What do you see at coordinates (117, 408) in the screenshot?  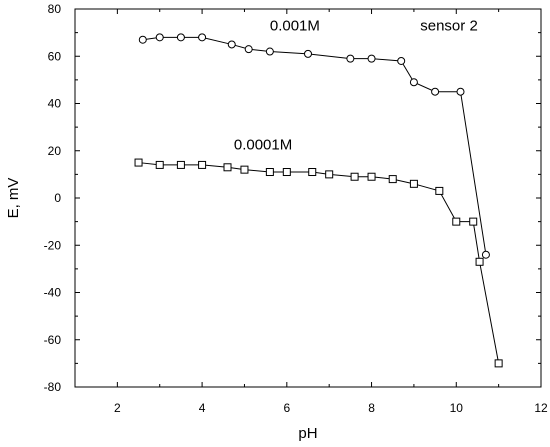 I see `x-axis-tick-label-2: 2` at bounding box center [117, 408].